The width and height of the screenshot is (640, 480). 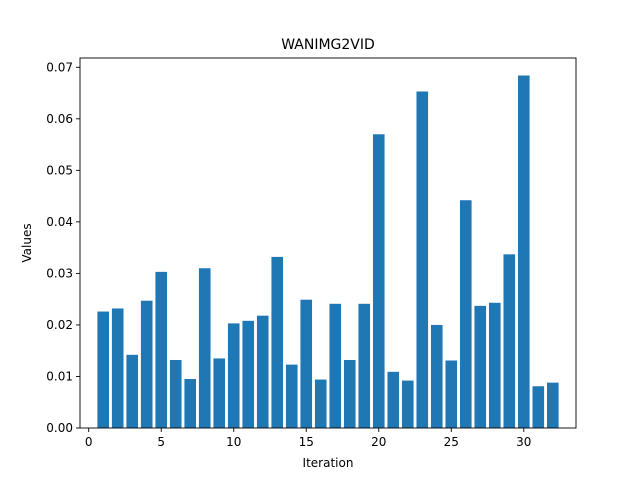 What do you see at coordinates (451, 442) in the screenshot?
I see `x-tick-label: 25` at bounding box center [451, 442].